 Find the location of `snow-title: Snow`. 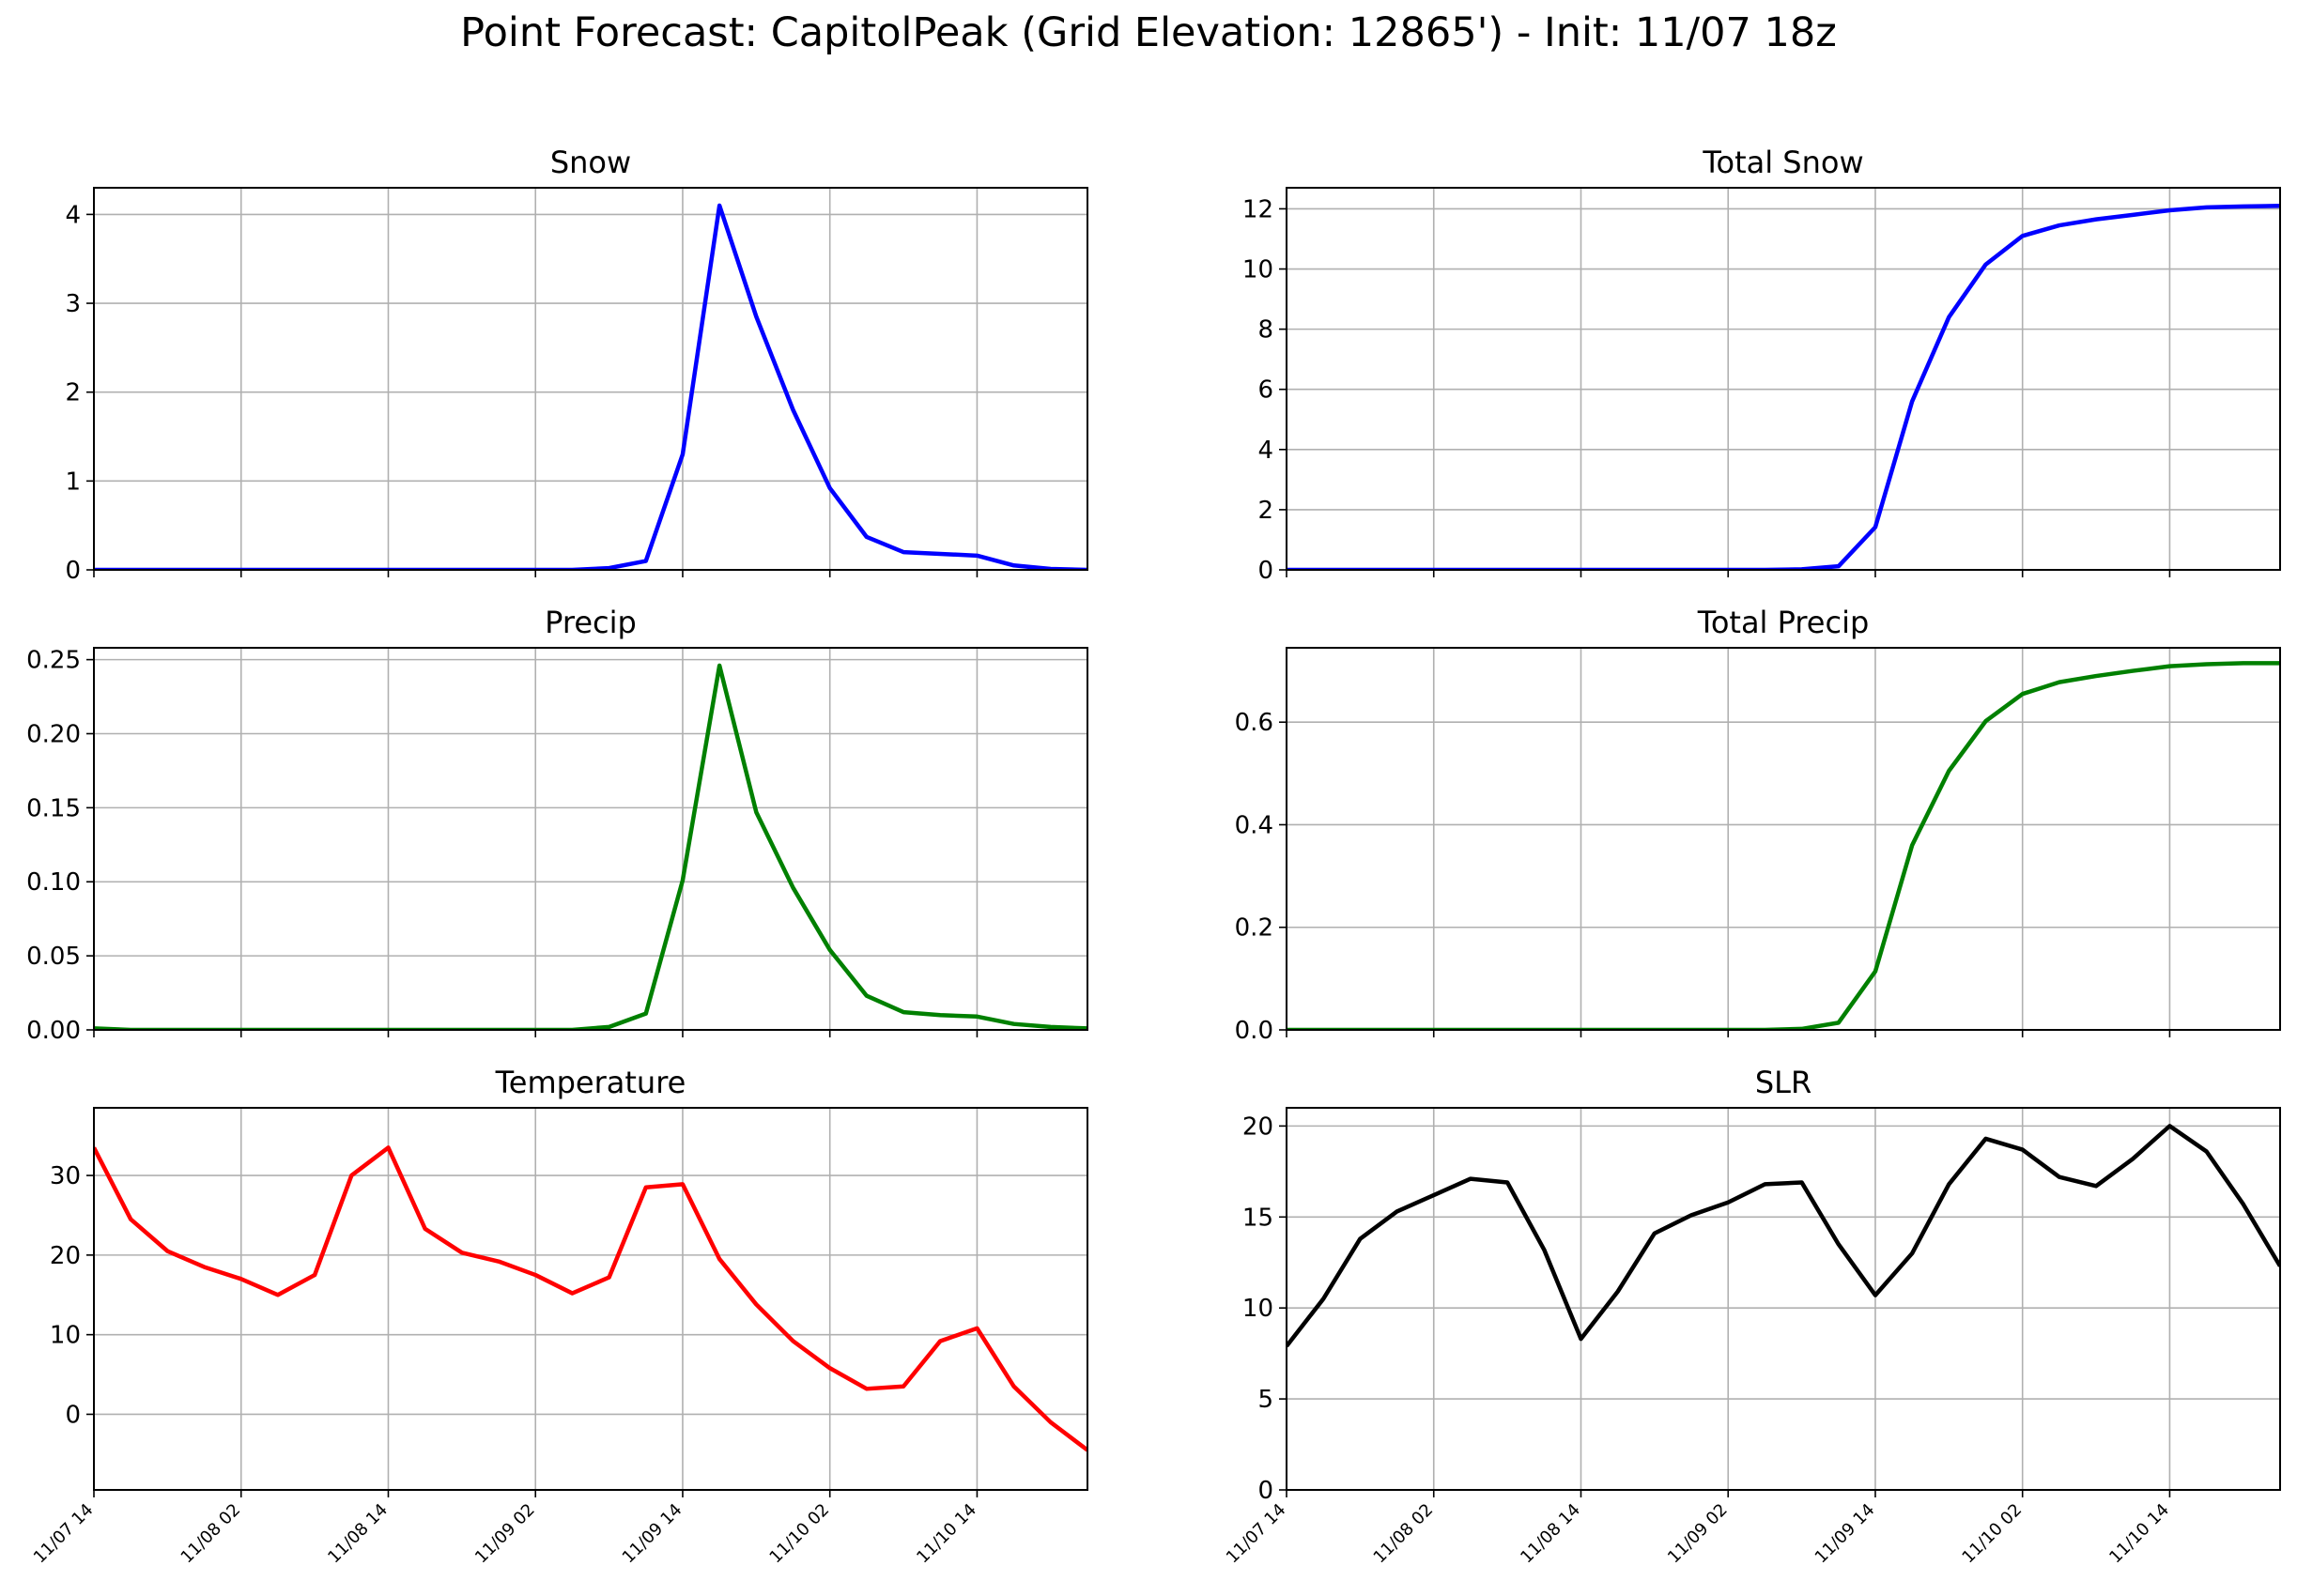

snow-title: Snow is located at coordinates (590, 163).